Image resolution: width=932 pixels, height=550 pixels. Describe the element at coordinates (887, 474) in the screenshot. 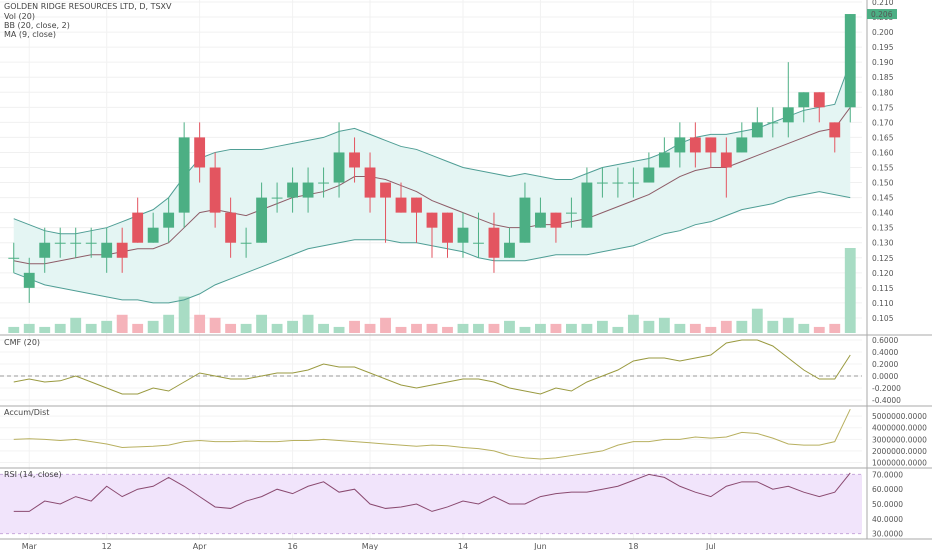

I see `indicator-tick-label: 70.0000` at that location.